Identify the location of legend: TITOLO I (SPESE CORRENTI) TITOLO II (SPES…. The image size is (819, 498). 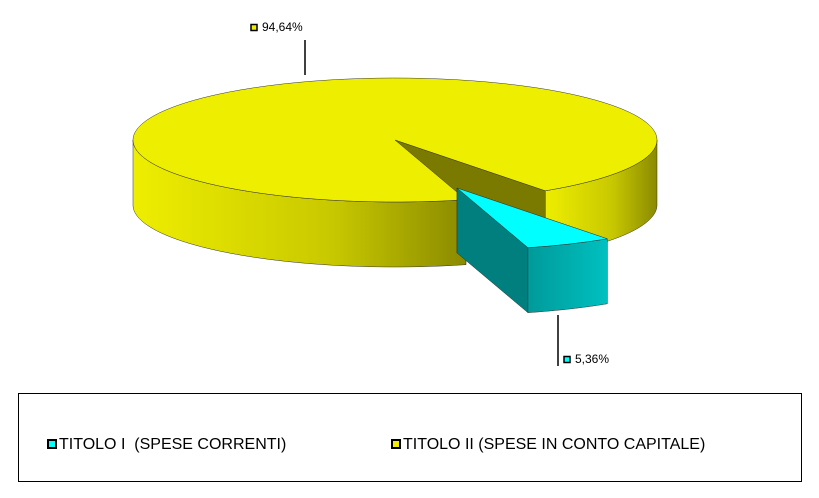
(376, 444).